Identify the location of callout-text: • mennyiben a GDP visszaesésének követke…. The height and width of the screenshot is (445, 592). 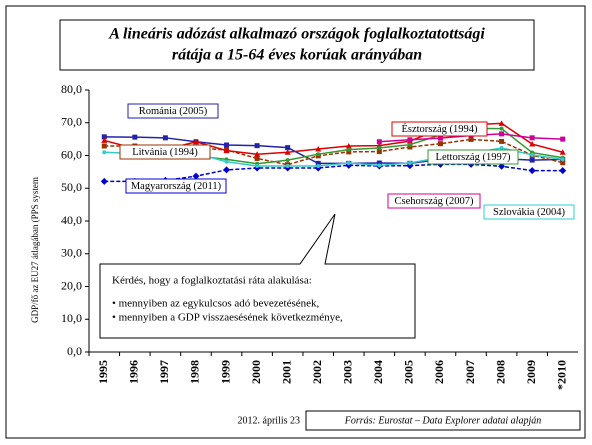
(227, 318).